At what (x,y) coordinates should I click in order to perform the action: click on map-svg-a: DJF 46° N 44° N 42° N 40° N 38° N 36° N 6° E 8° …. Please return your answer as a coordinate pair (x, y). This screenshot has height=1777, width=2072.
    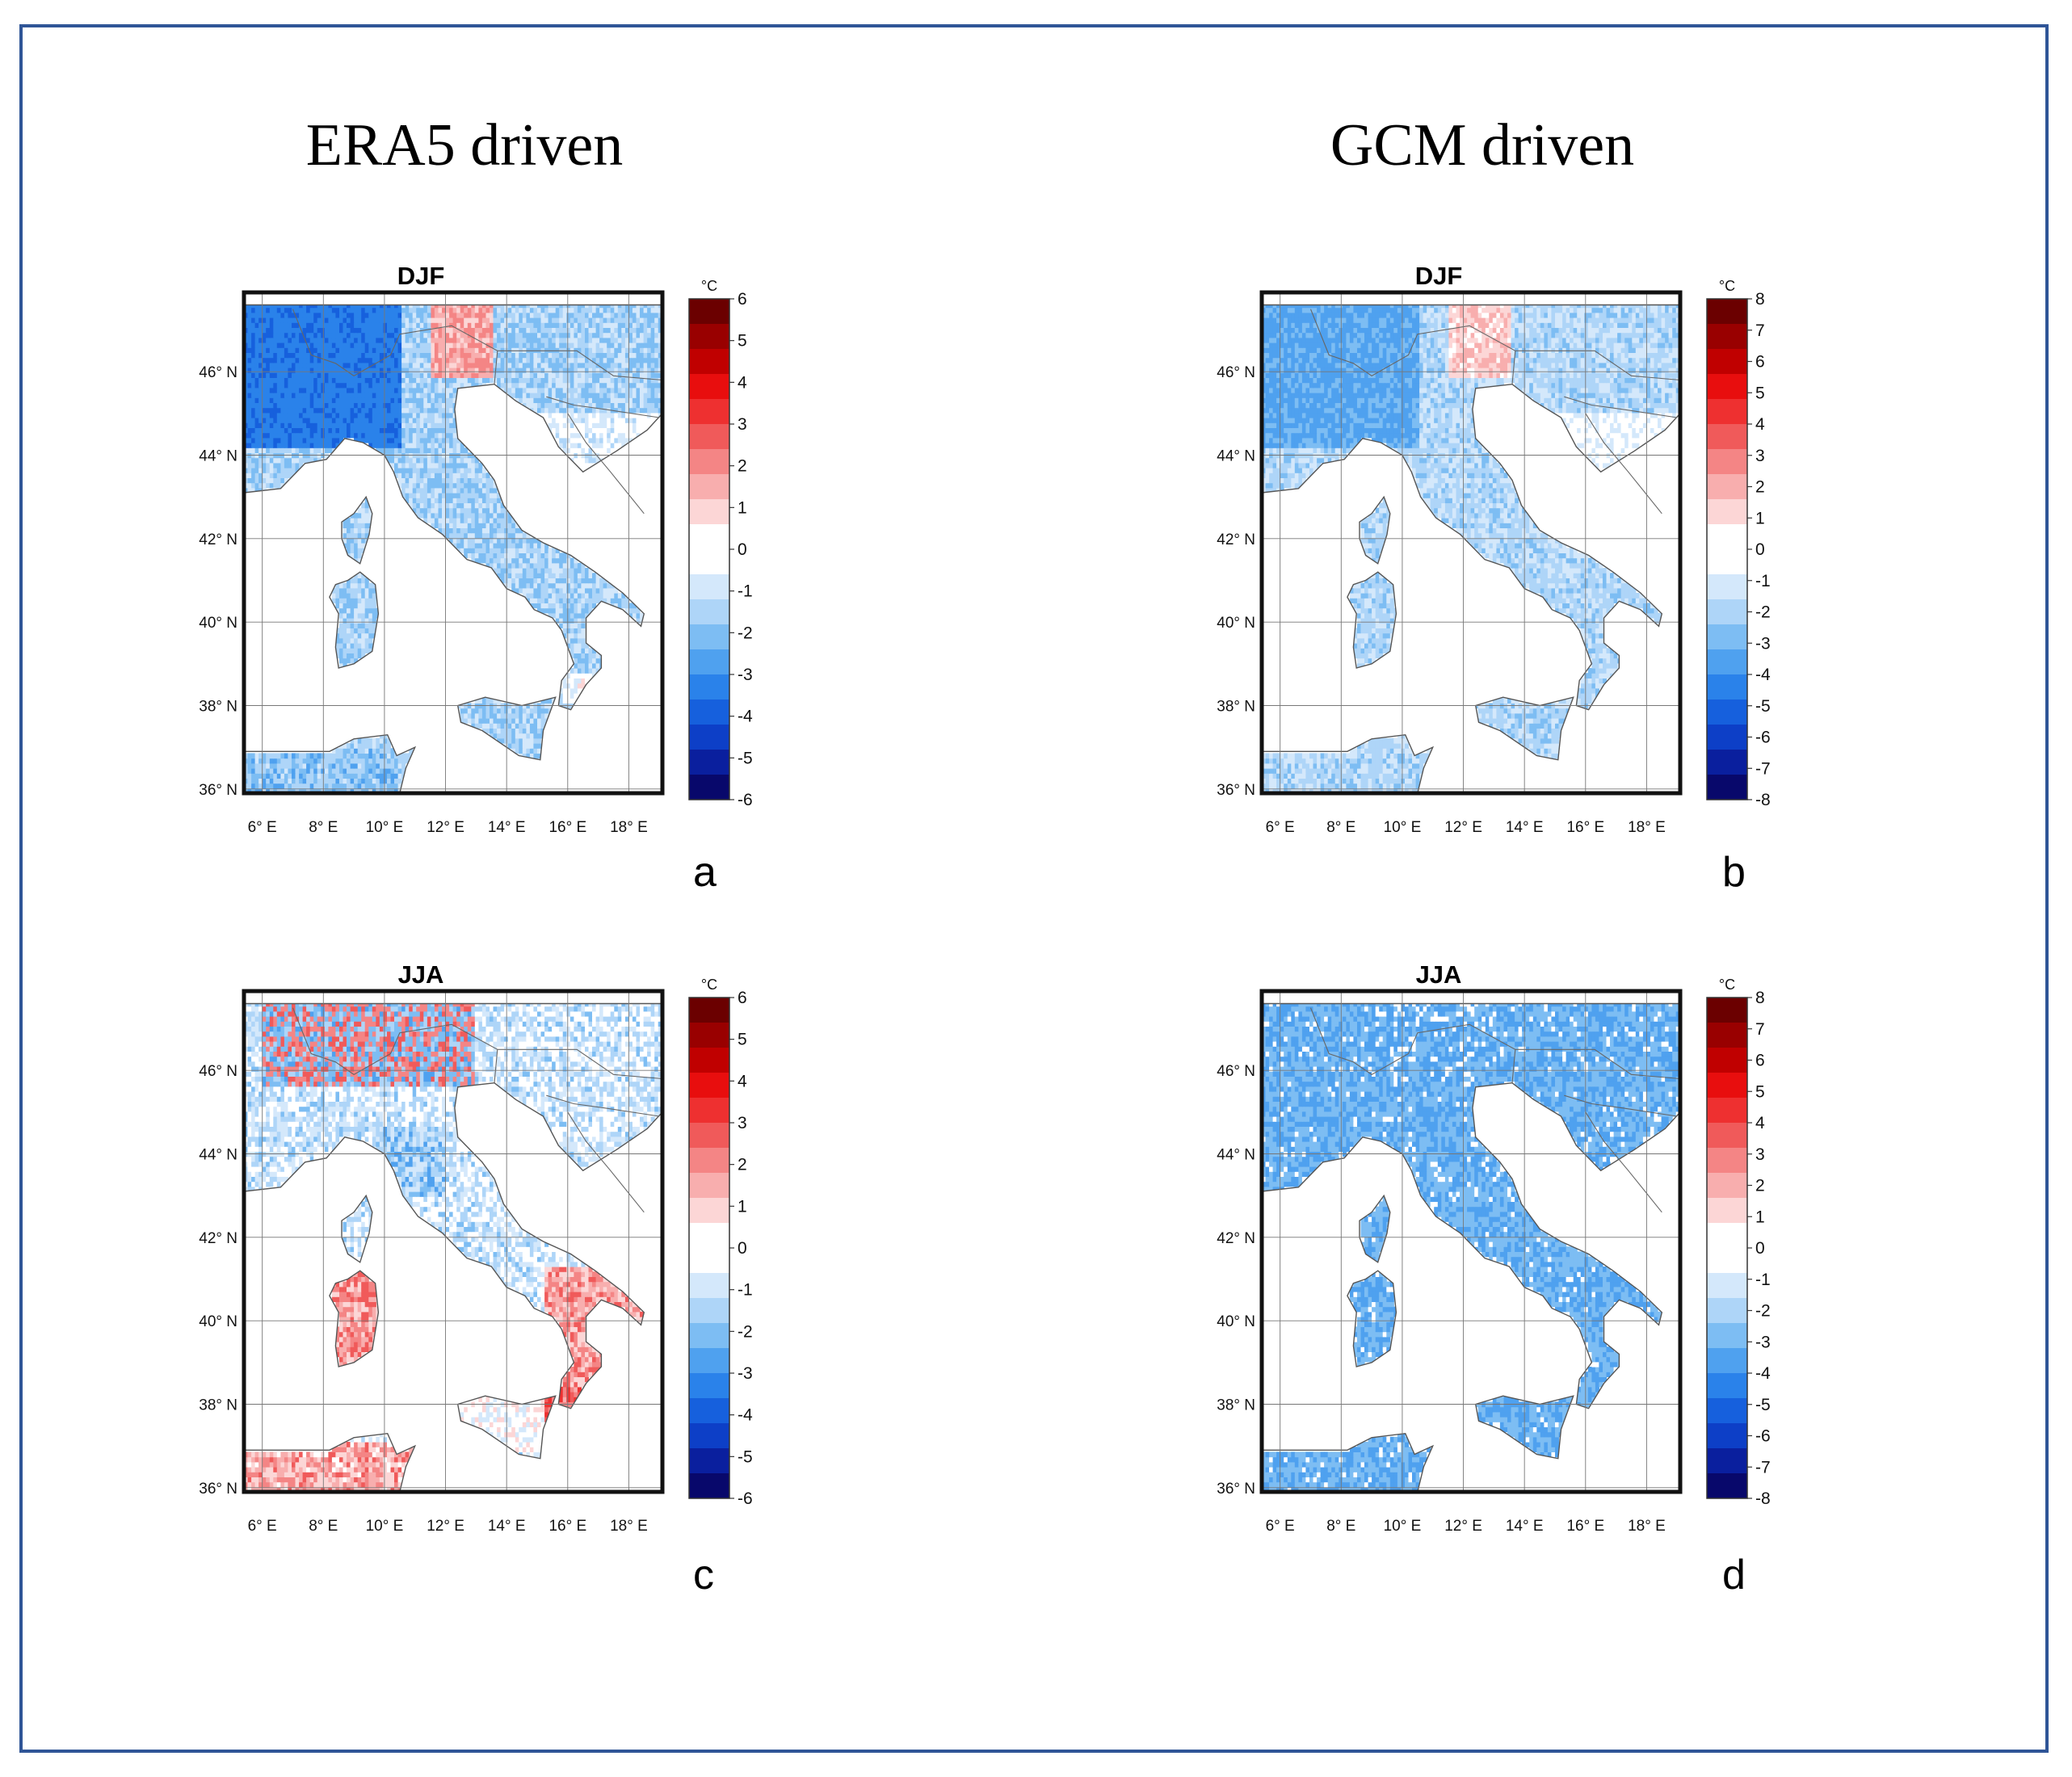
    Looking at the image, I should click on (476, 549).